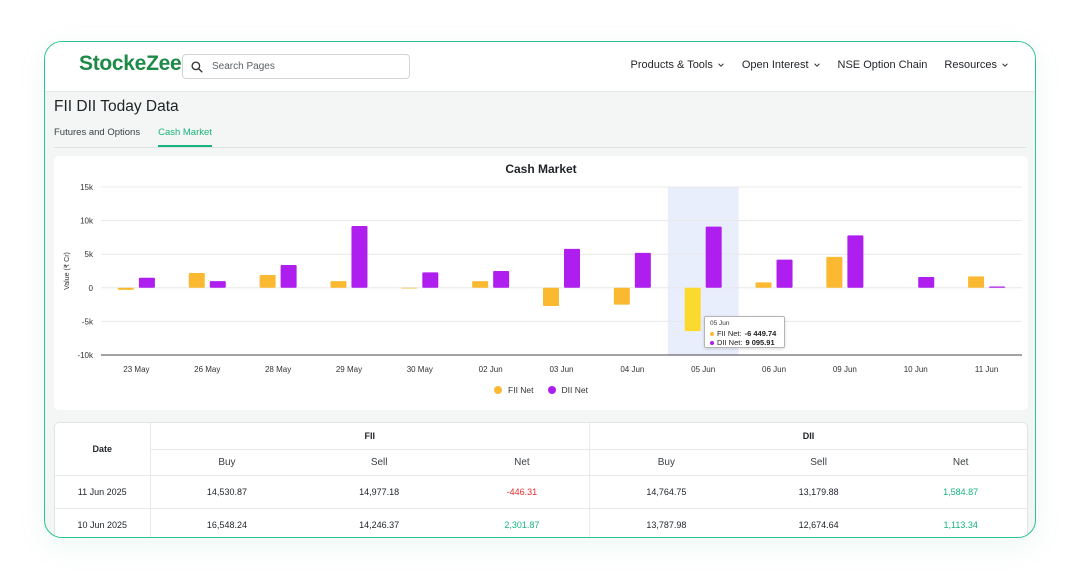  I want to click on tooltip-dii-value: 9 095.91, so click(760, 342).